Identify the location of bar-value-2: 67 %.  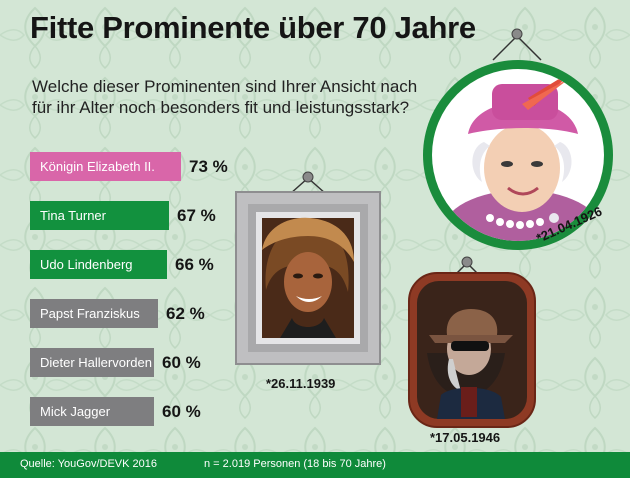
(196, 215).